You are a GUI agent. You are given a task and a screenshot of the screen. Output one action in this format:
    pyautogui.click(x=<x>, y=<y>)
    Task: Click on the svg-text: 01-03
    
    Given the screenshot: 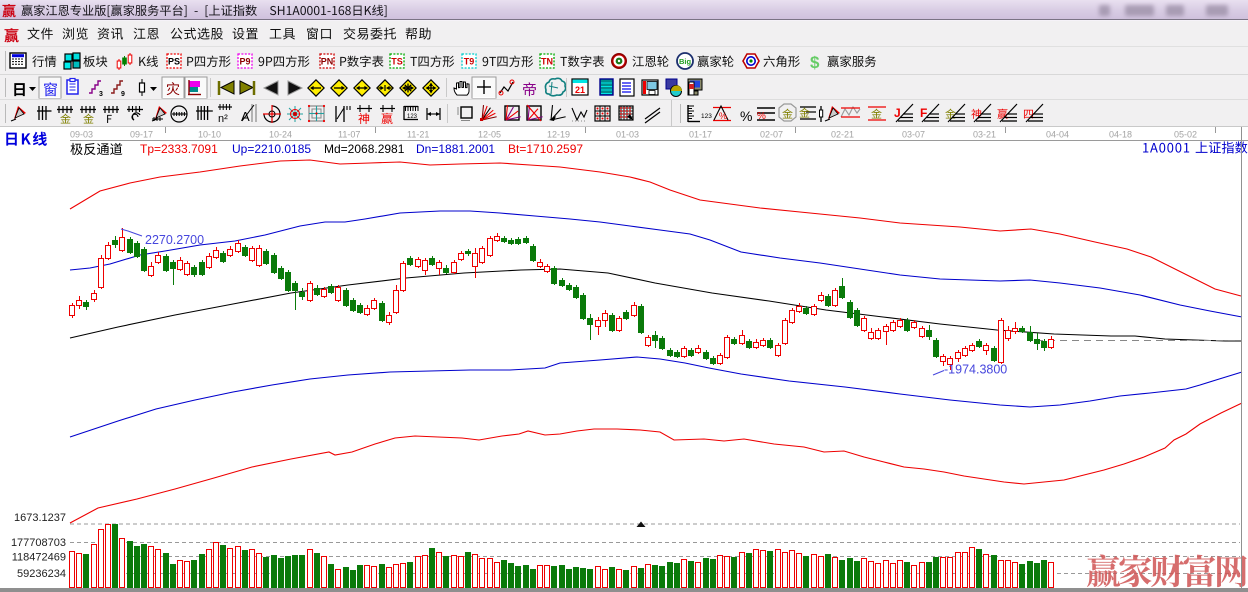 What is the action you would take?
    pyautogui.click(x=627, y=135)
    